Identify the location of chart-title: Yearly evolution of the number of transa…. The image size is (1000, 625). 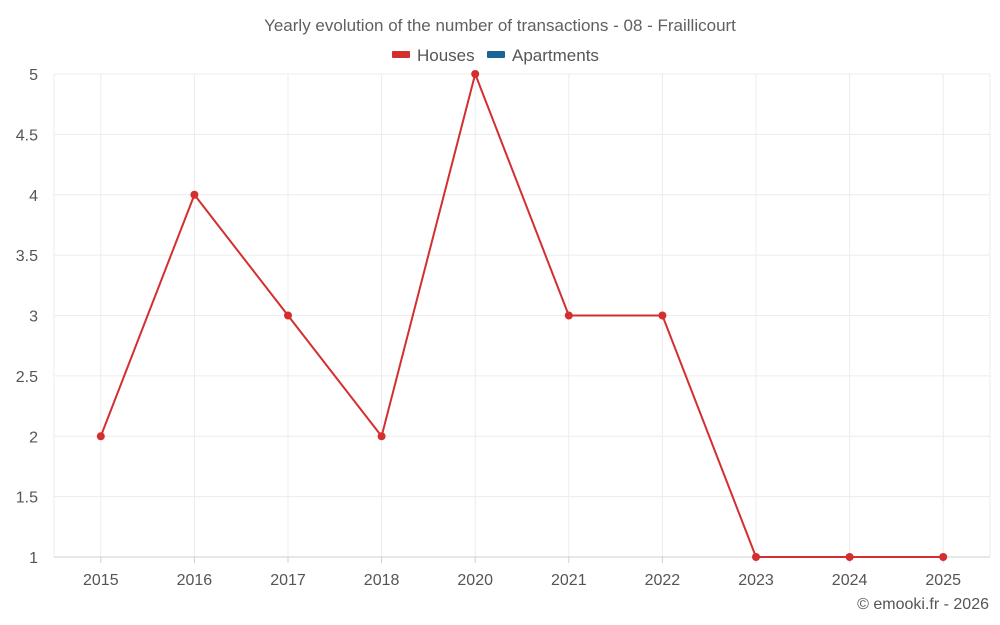
(500, 25).